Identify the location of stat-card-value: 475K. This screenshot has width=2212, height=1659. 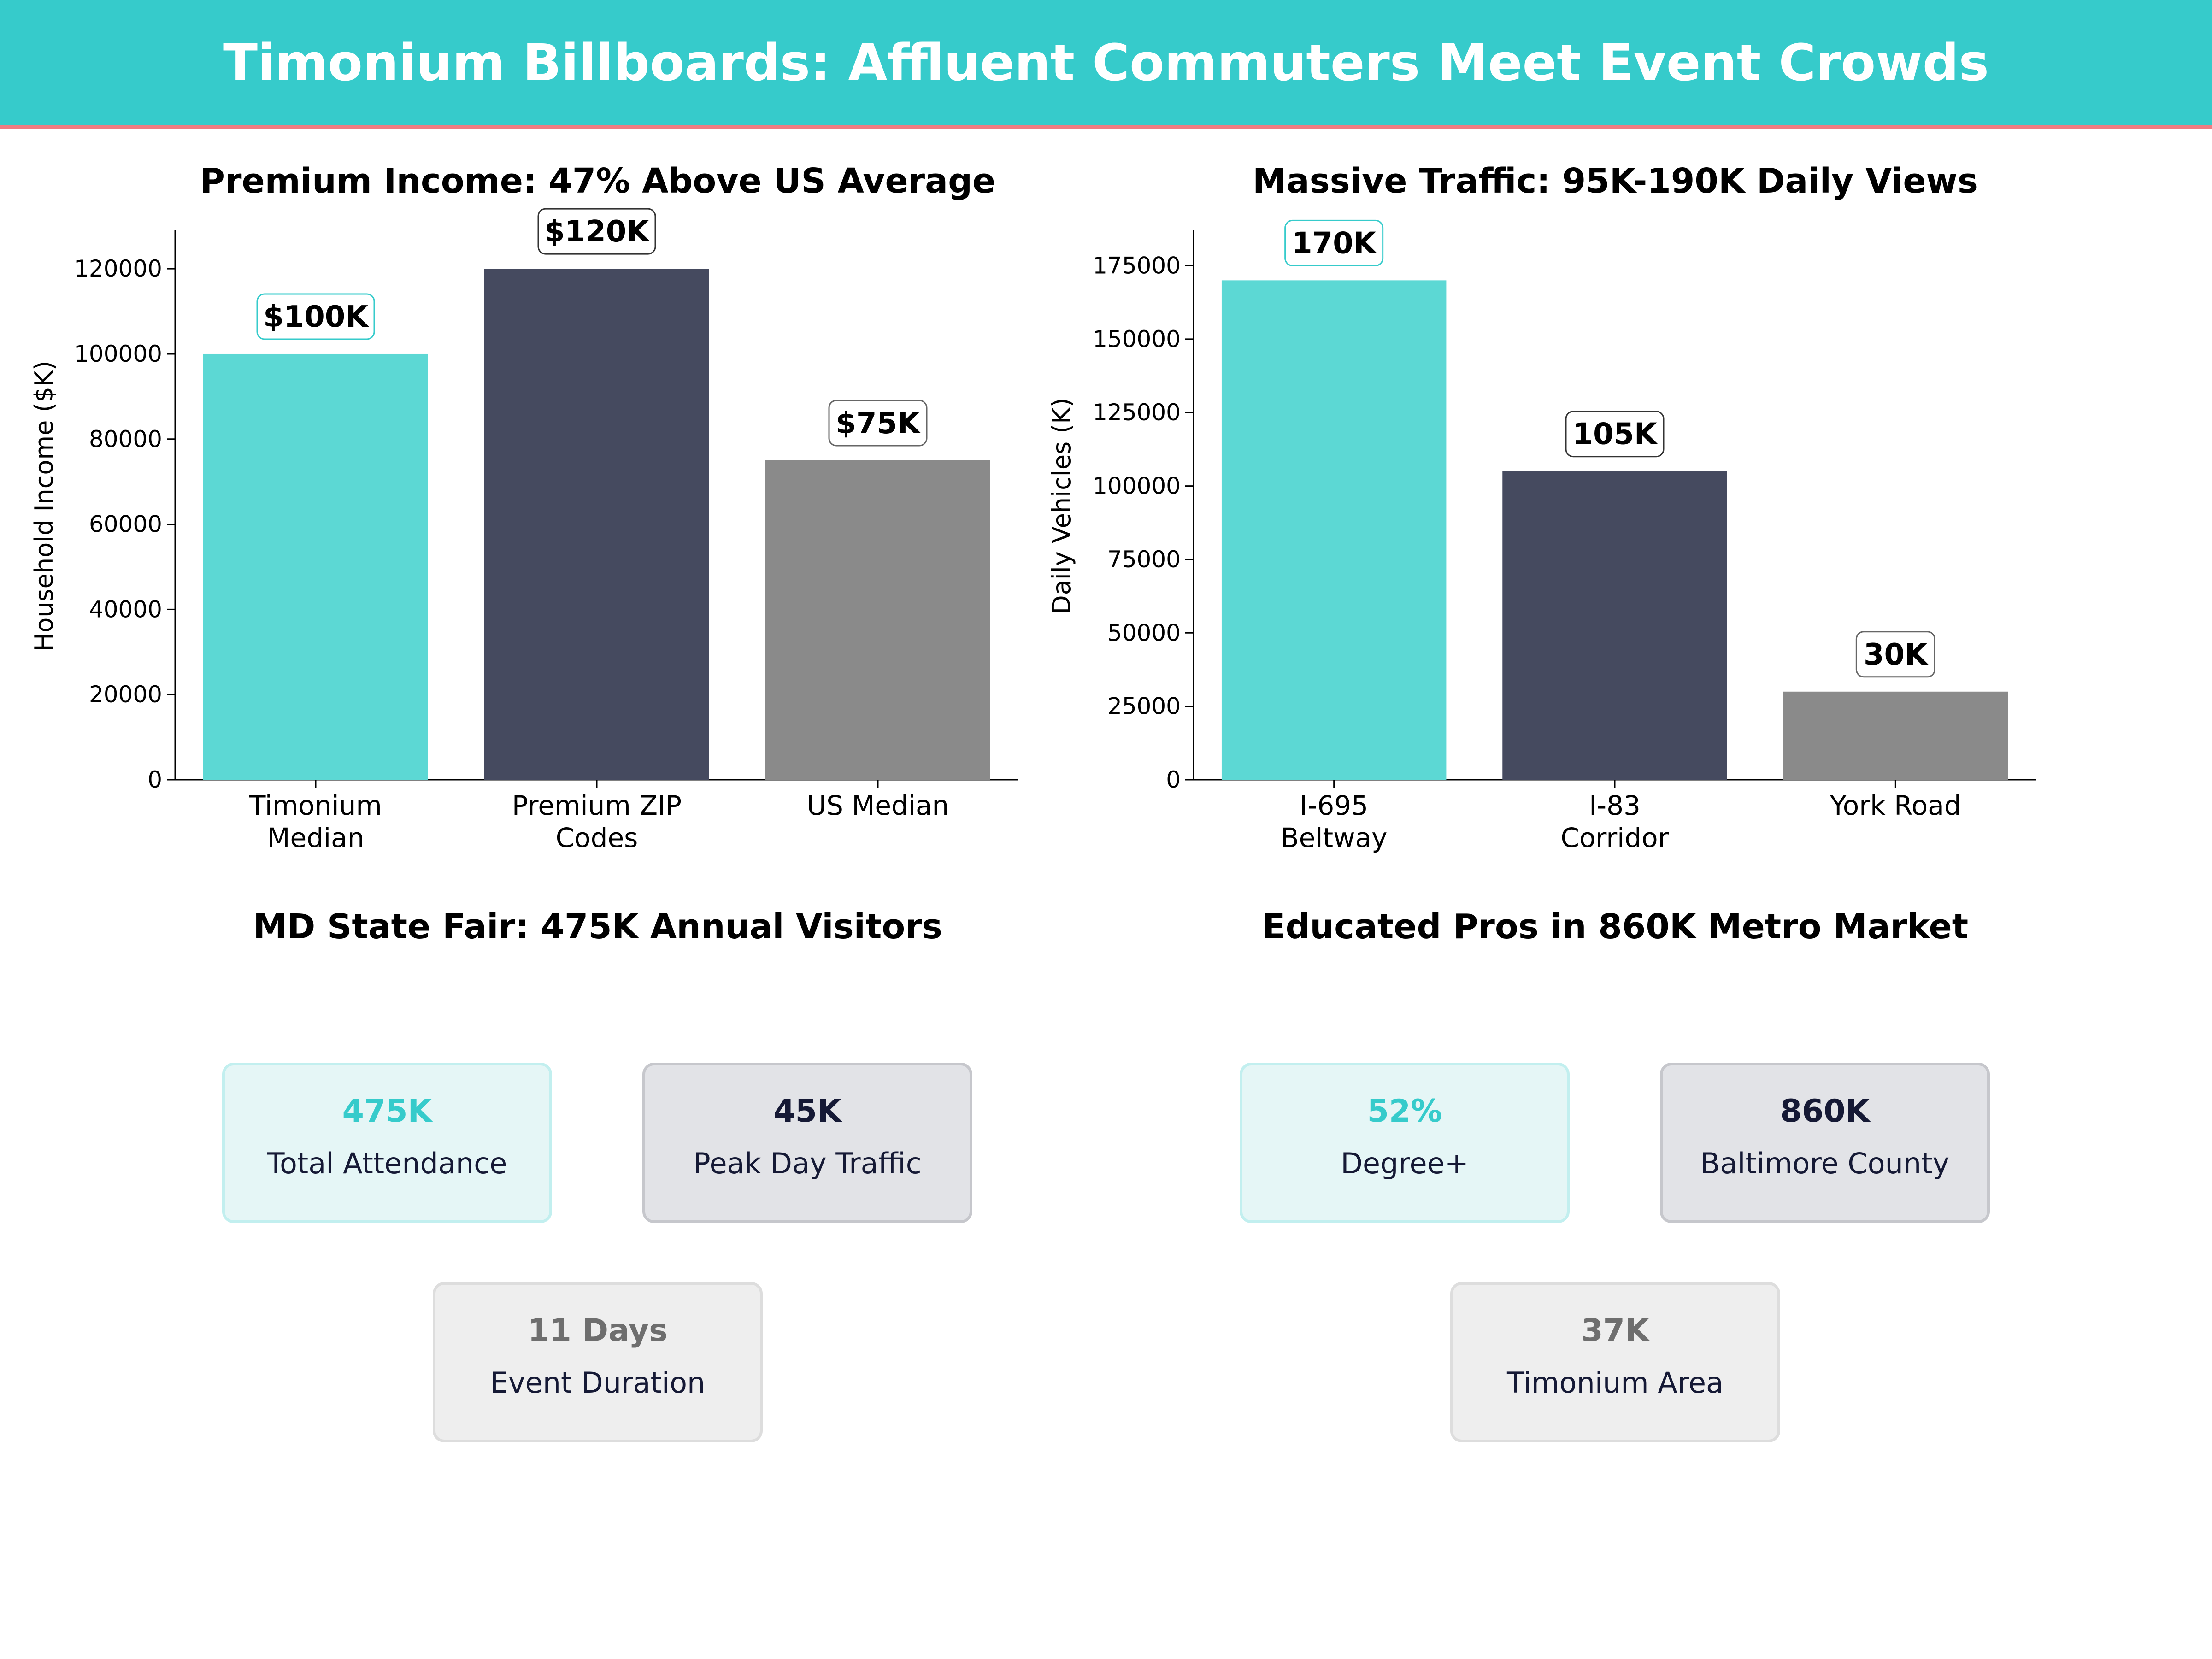
(387, 1111).